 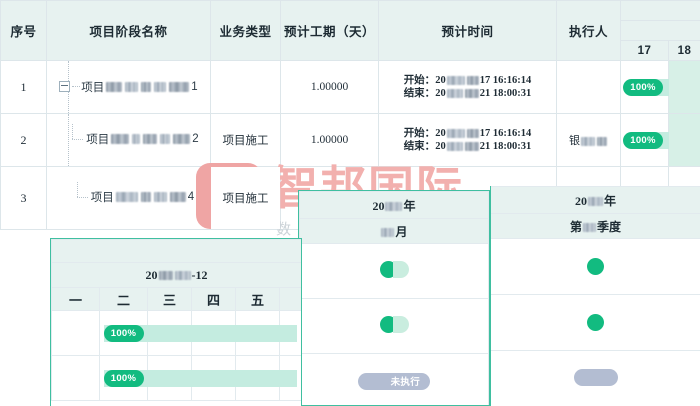 What do you see at coordinates (194, 86) in the screenshot?
I see `row-name-suffix: 1` at bounding box center [194, 86].